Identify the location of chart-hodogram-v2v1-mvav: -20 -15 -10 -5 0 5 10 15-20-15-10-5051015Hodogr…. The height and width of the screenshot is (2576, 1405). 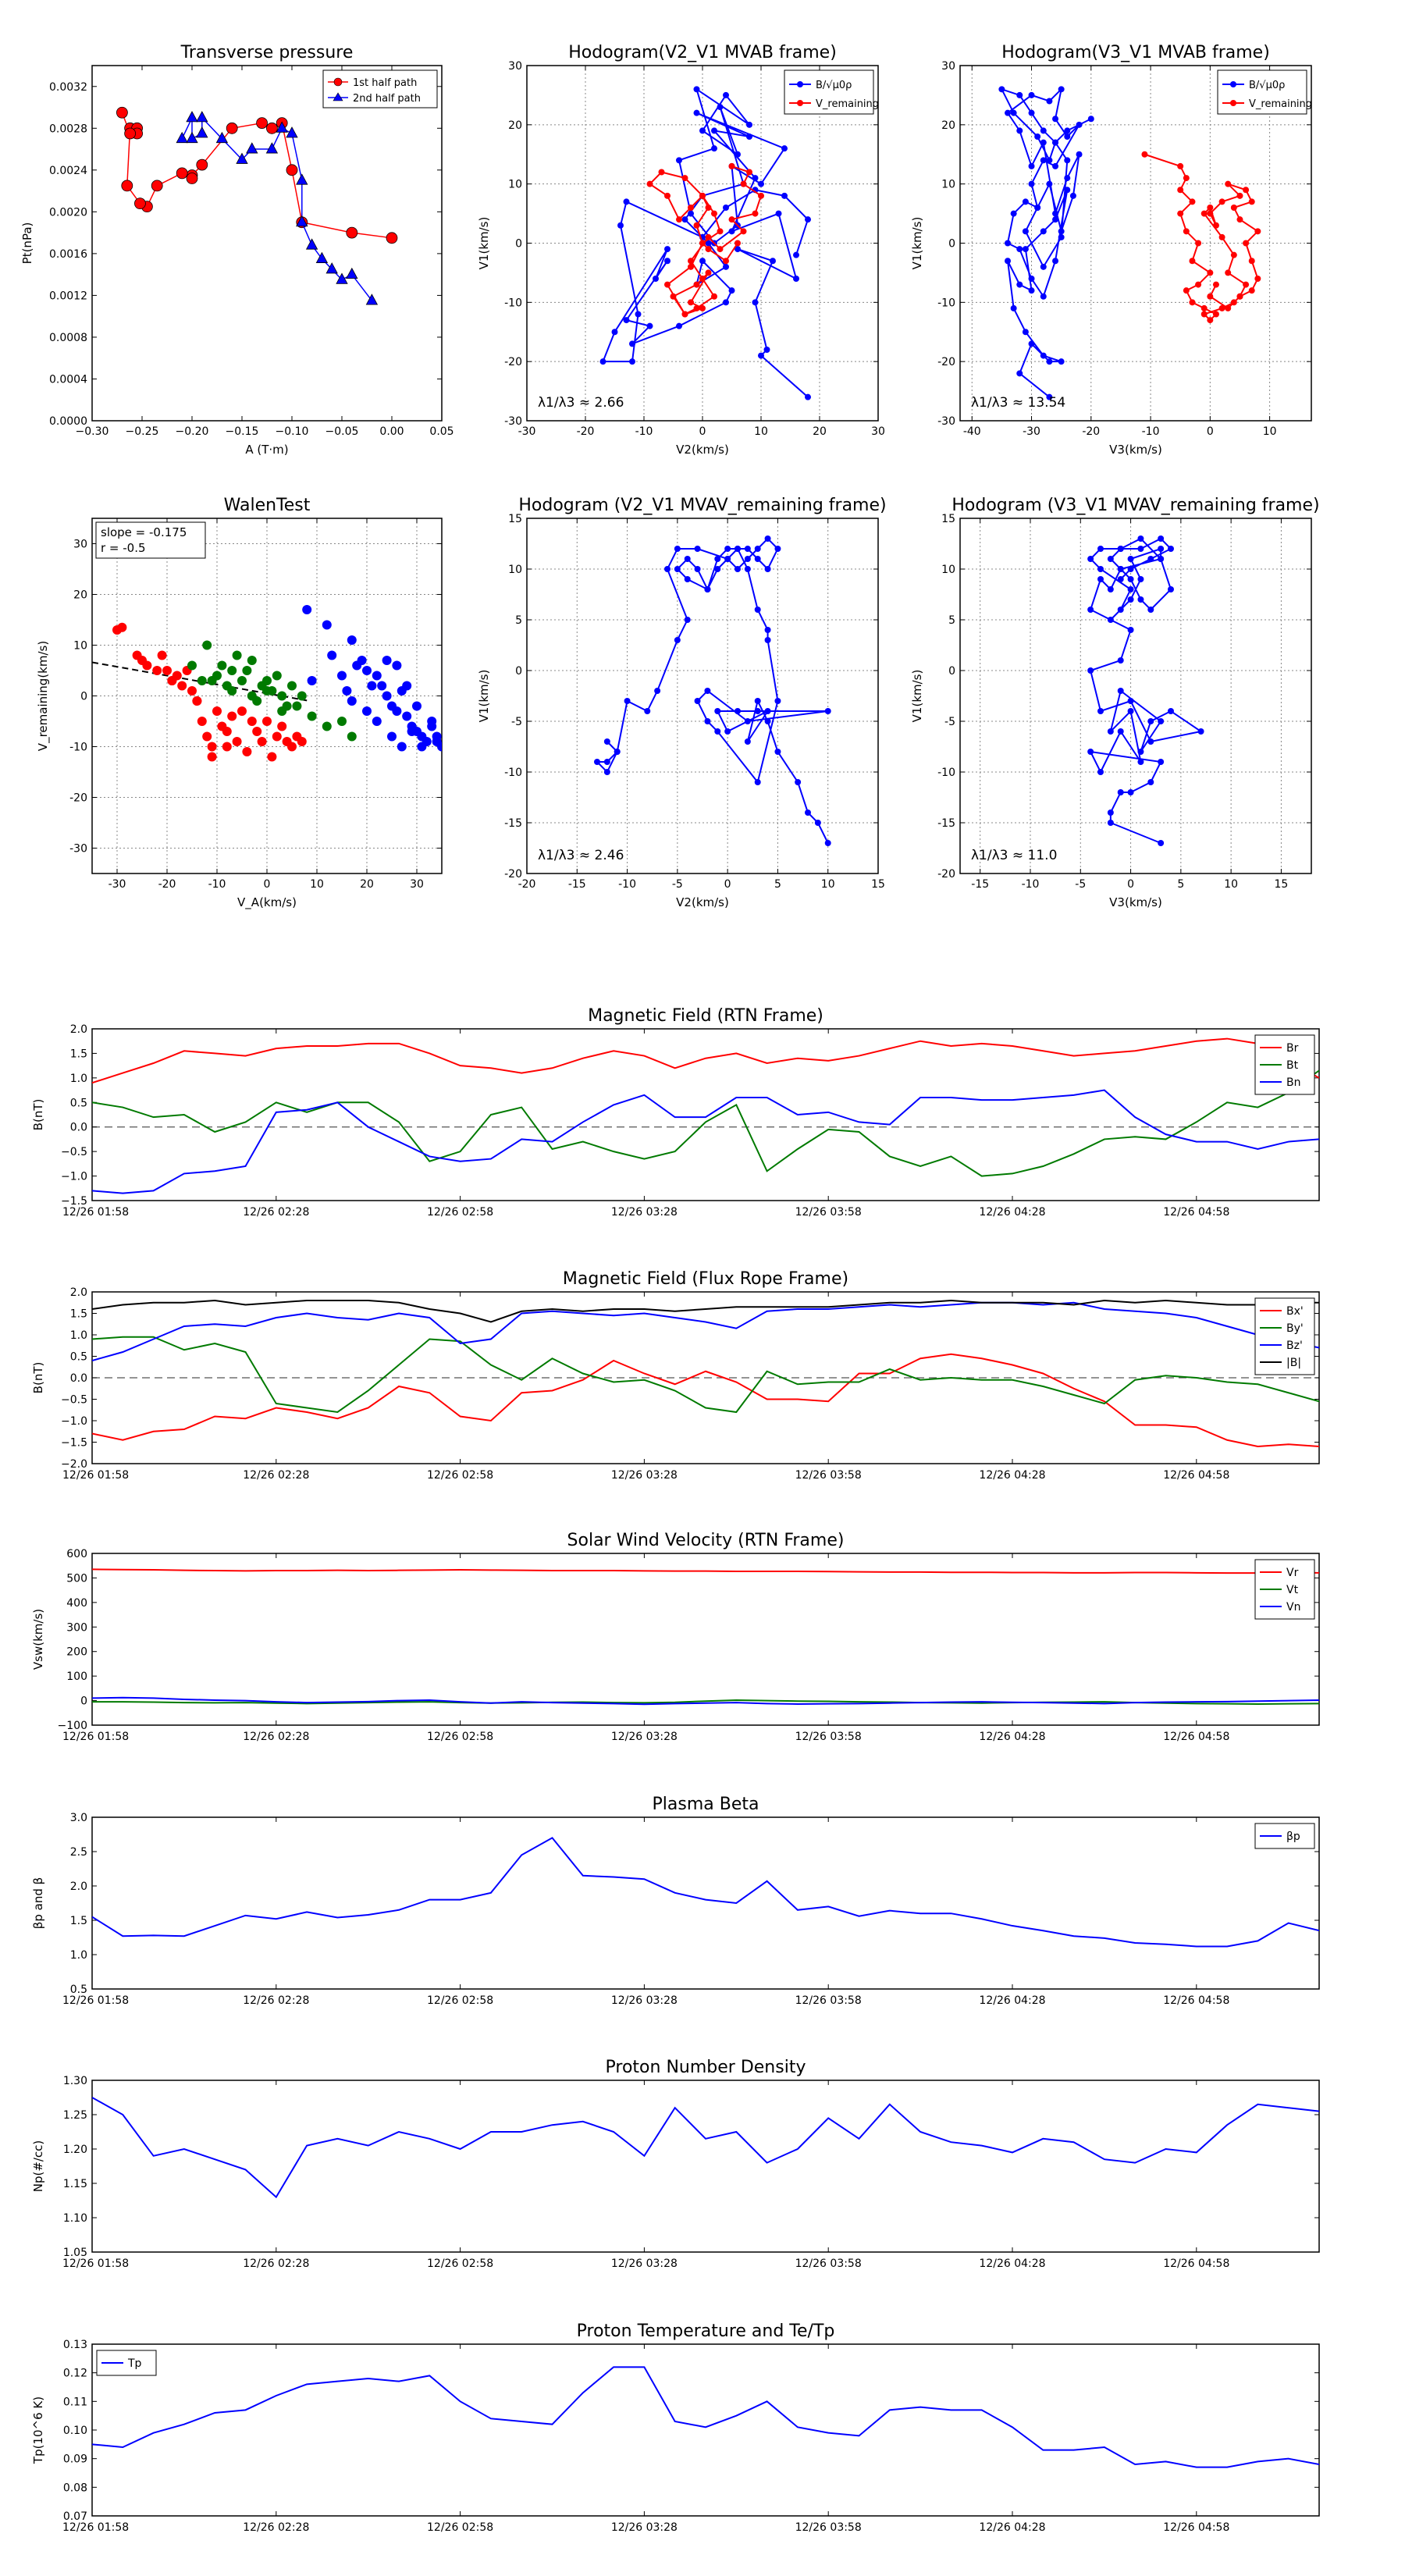
(682, 702).